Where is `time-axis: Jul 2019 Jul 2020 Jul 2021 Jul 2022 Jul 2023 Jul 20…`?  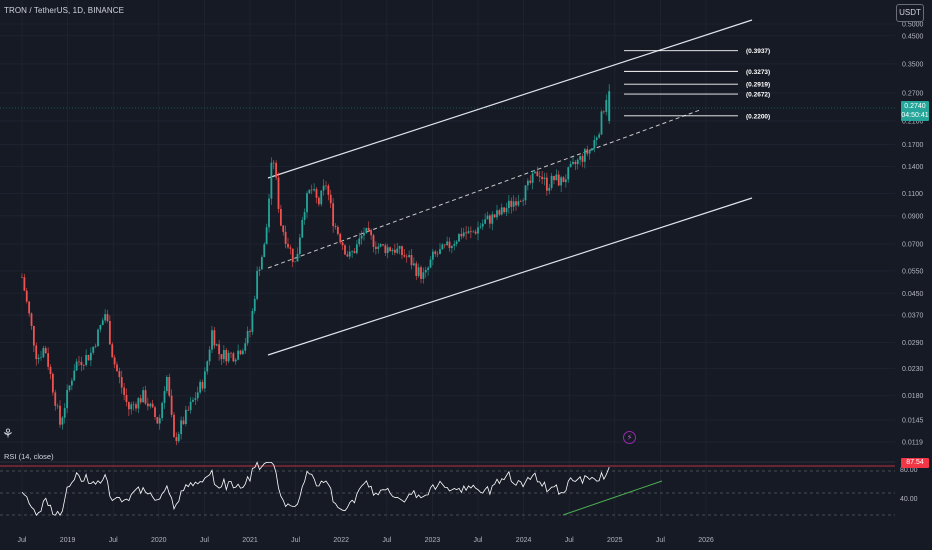
time-axis: Jul 2019 Jul 2020 Jul 2021 Jul 2022 Jul 2023 Jul 20… is located at coordinates (366, 540).